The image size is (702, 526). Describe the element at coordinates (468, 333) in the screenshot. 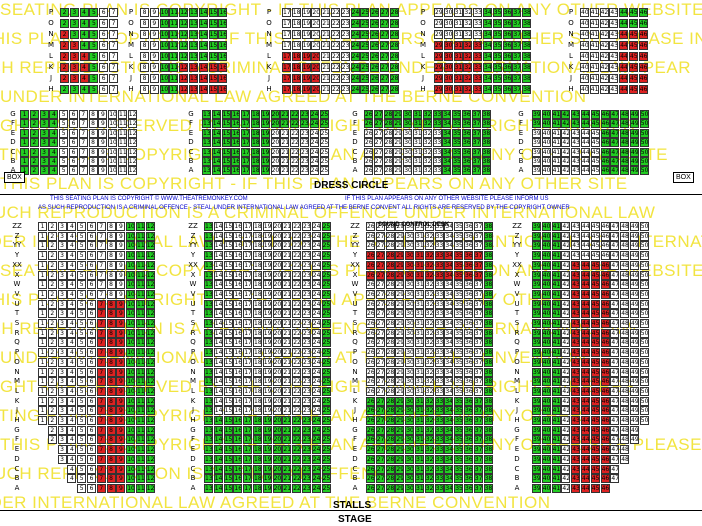

I see `seat: 36` at that location.